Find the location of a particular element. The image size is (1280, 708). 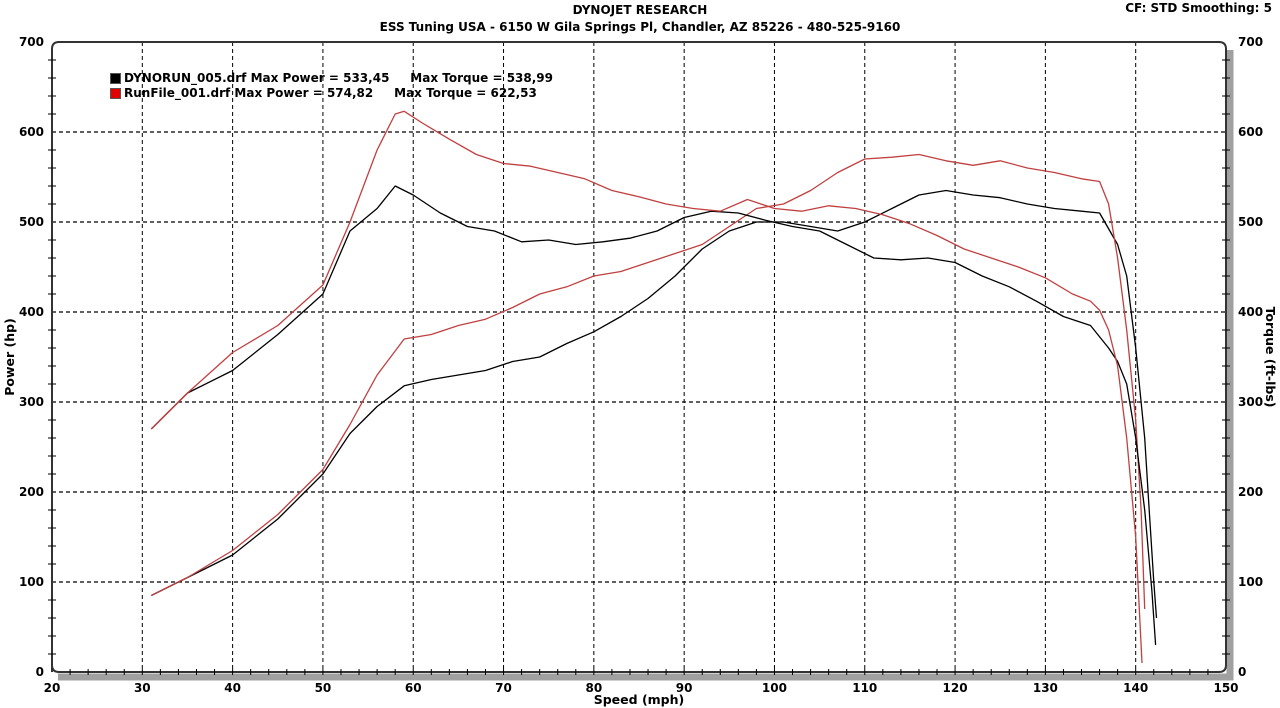

y-tick-label-left: 200 is located at coordinates (31, 492).